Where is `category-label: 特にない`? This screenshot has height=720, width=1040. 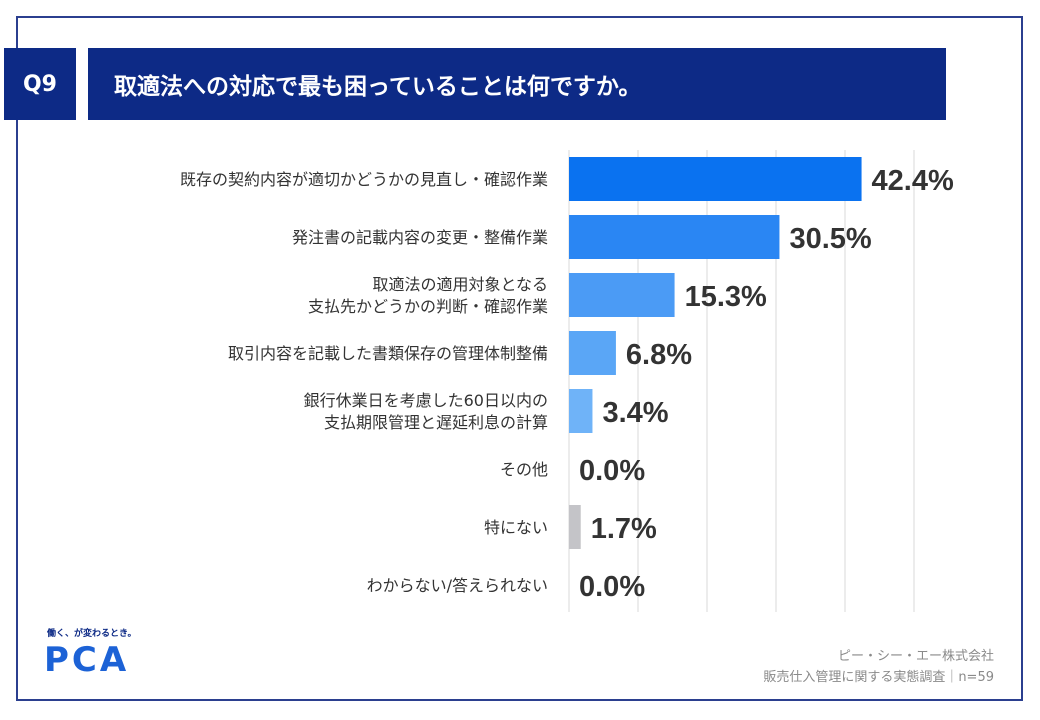
category-label: 特にない is located at coordinates (516, 527).